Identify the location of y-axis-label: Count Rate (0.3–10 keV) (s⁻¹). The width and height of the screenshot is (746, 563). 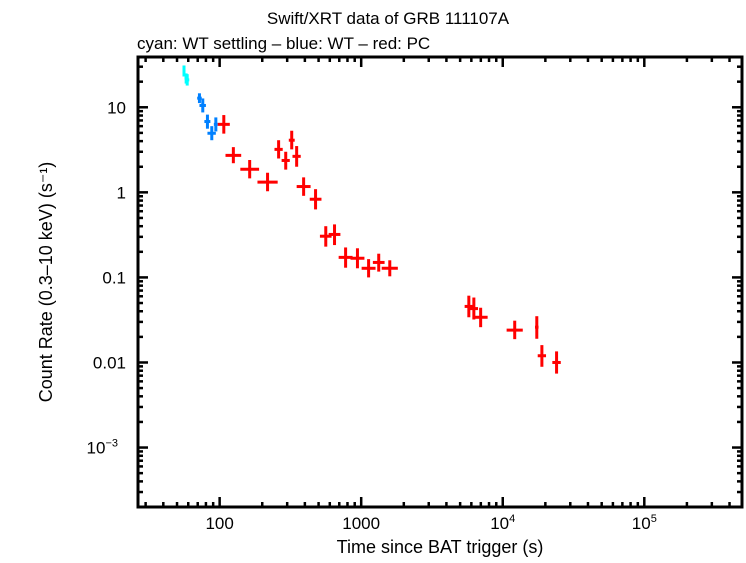
(46, 282).